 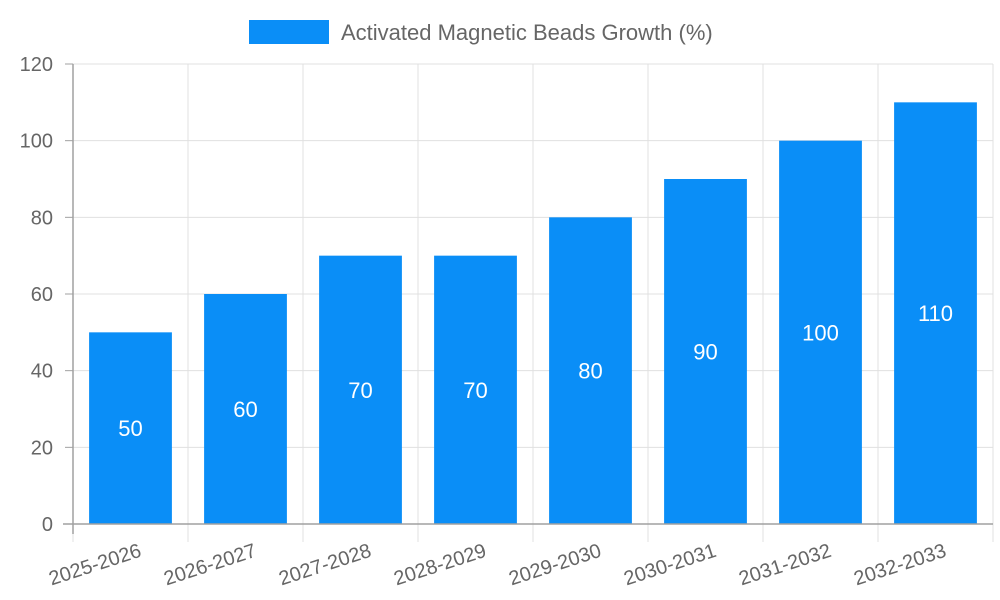 I want to click on bar: 80, so click(x=590, y=371).